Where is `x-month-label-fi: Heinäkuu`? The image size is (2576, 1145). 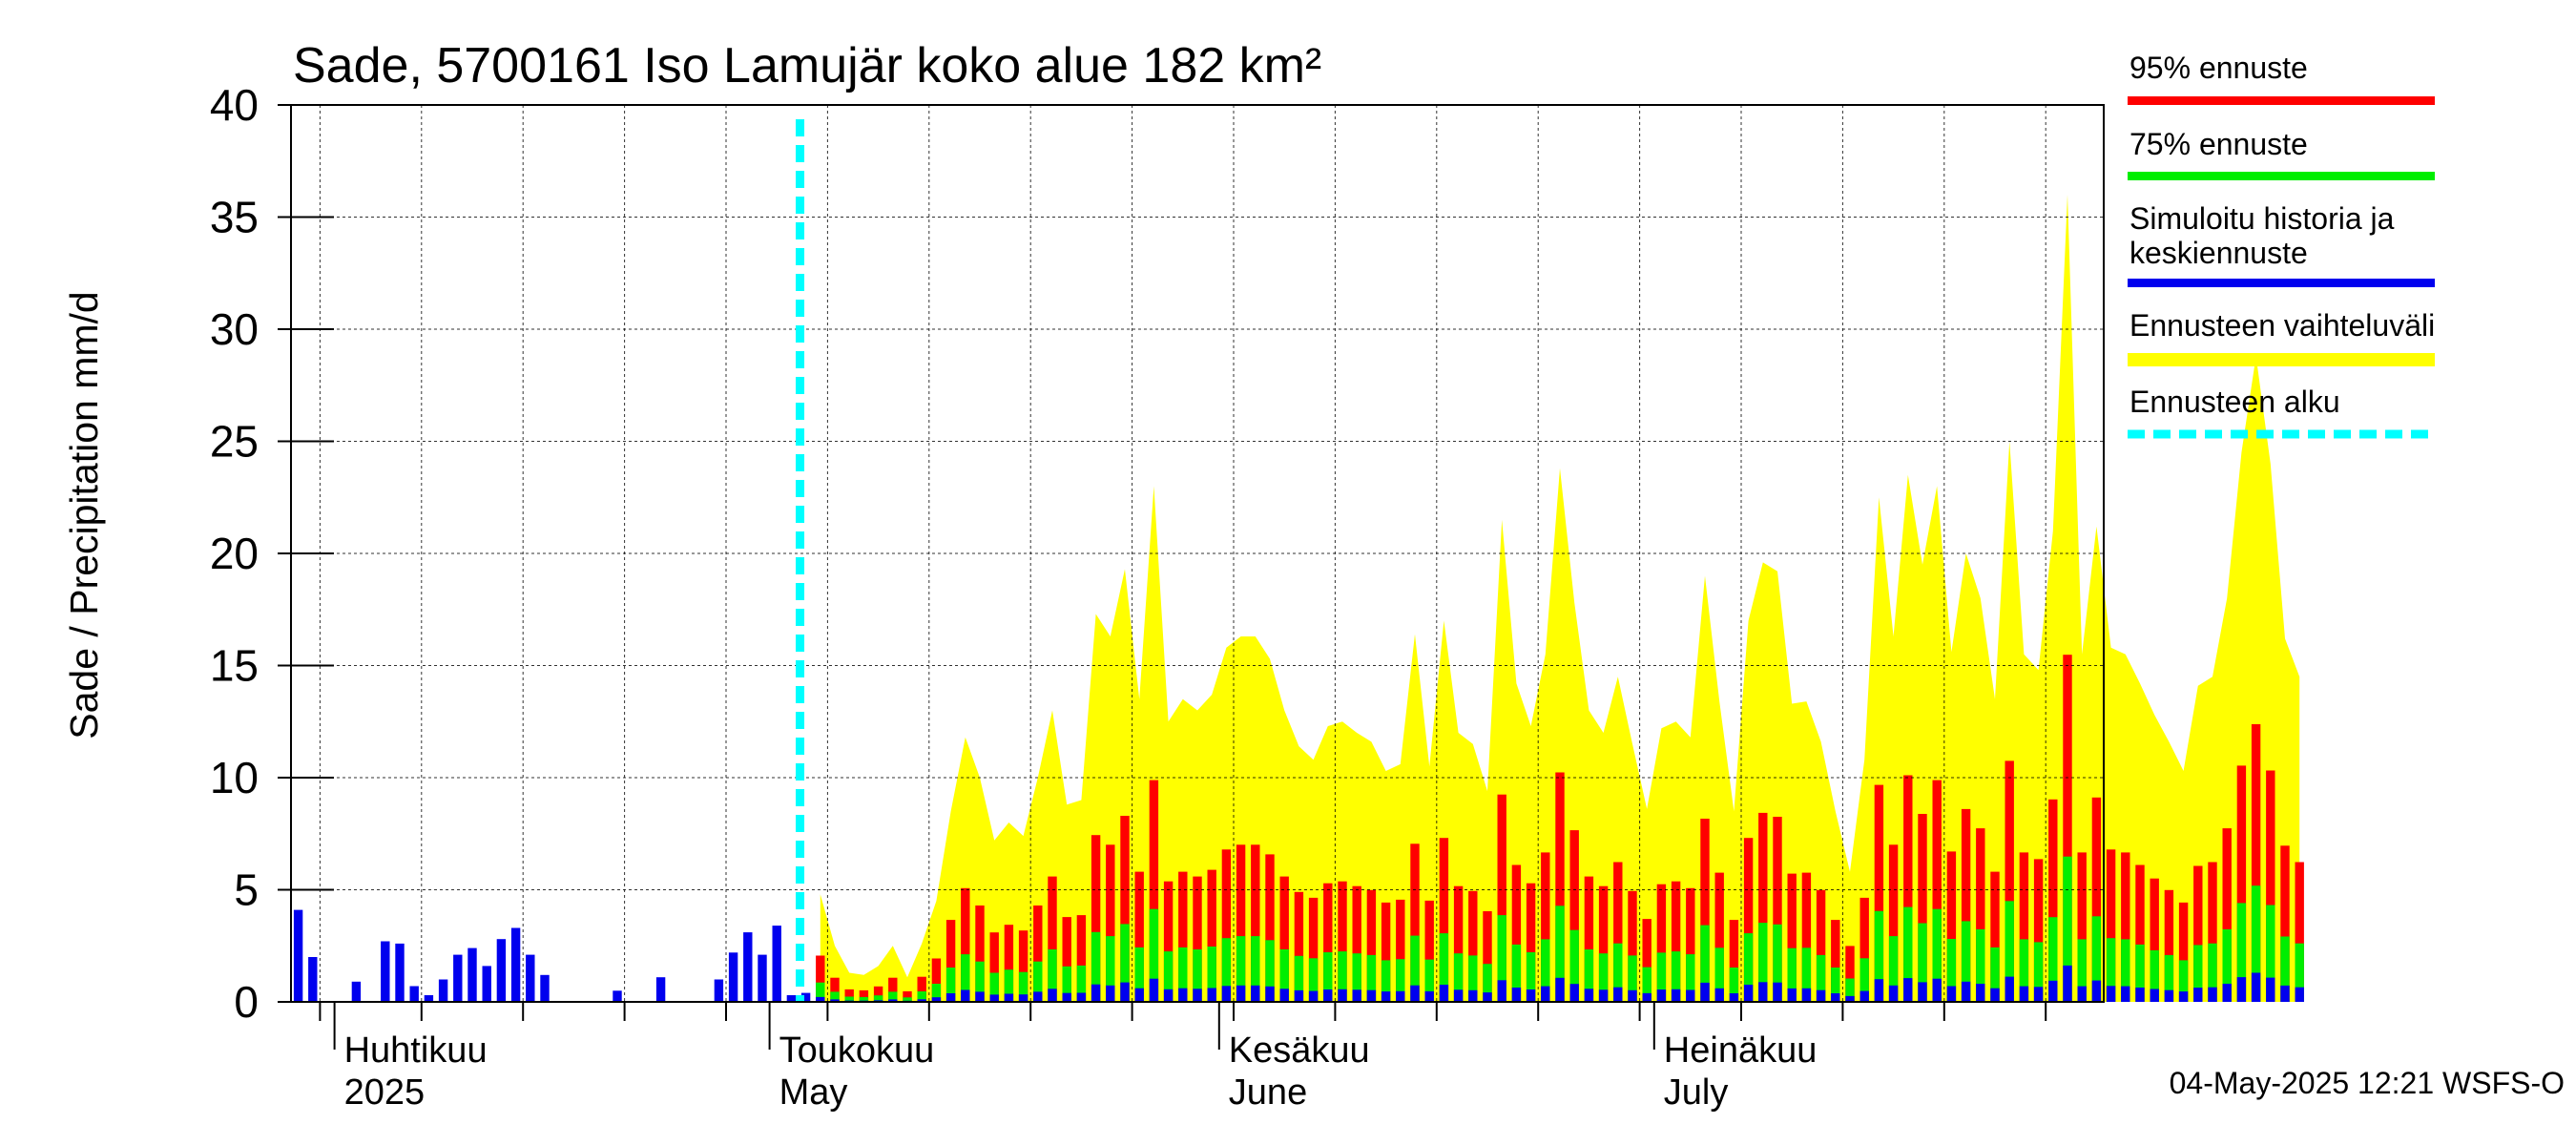
x-month-label-fi: Heinäkuu is located at coordinates (1741, 1051).